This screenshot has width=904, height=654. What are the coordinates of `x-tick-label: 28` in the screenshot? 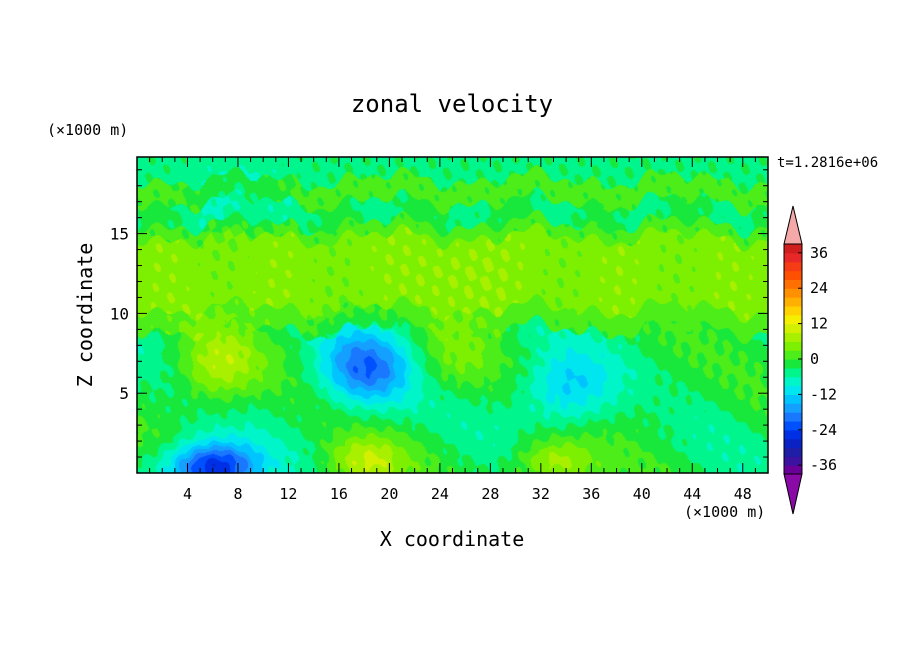 It's located at (490, 494).